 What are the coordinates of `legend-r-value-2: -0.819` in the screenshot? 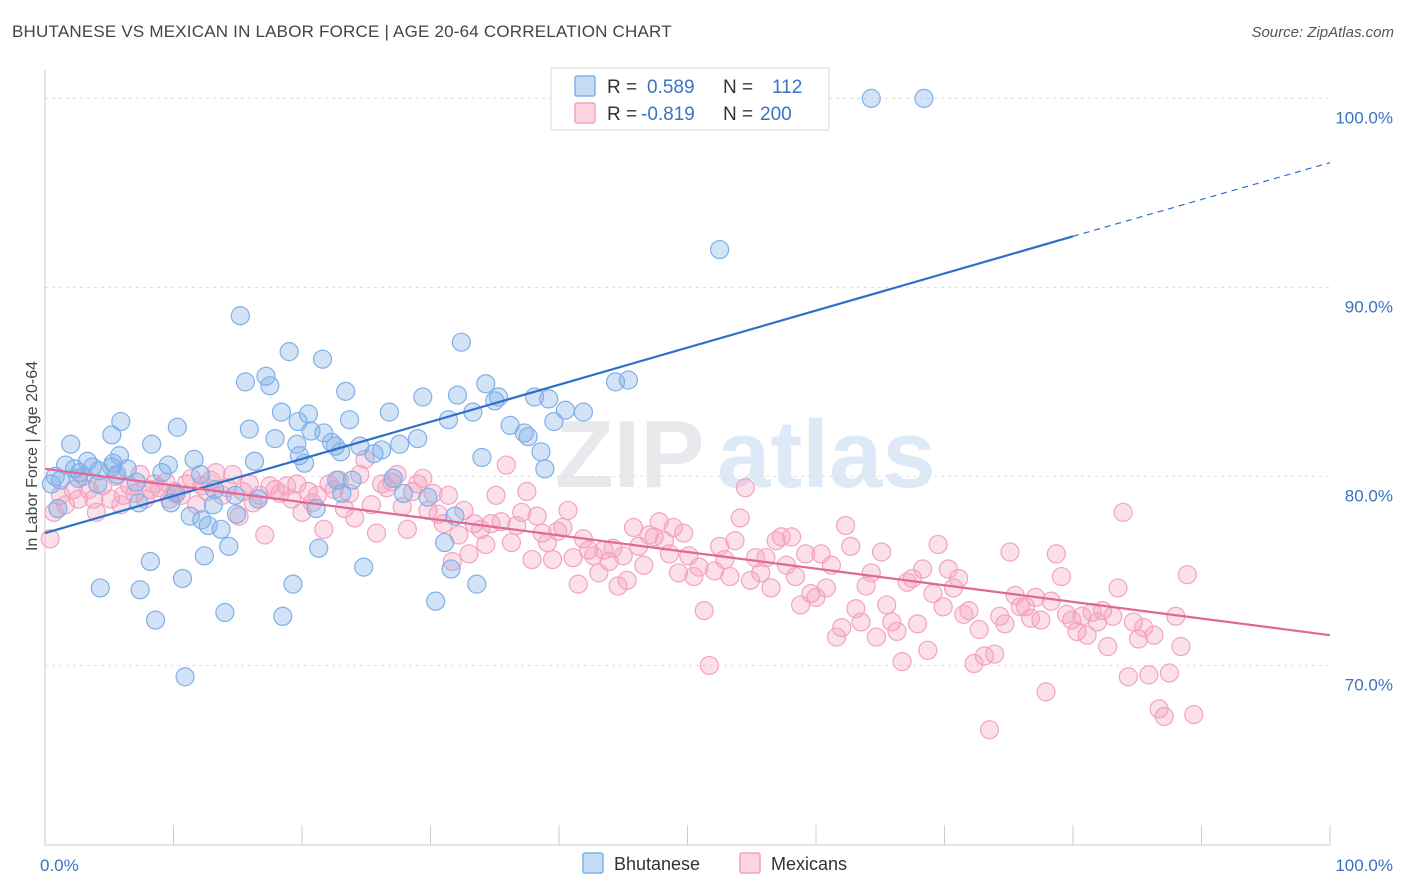 It's located at (668, 114).